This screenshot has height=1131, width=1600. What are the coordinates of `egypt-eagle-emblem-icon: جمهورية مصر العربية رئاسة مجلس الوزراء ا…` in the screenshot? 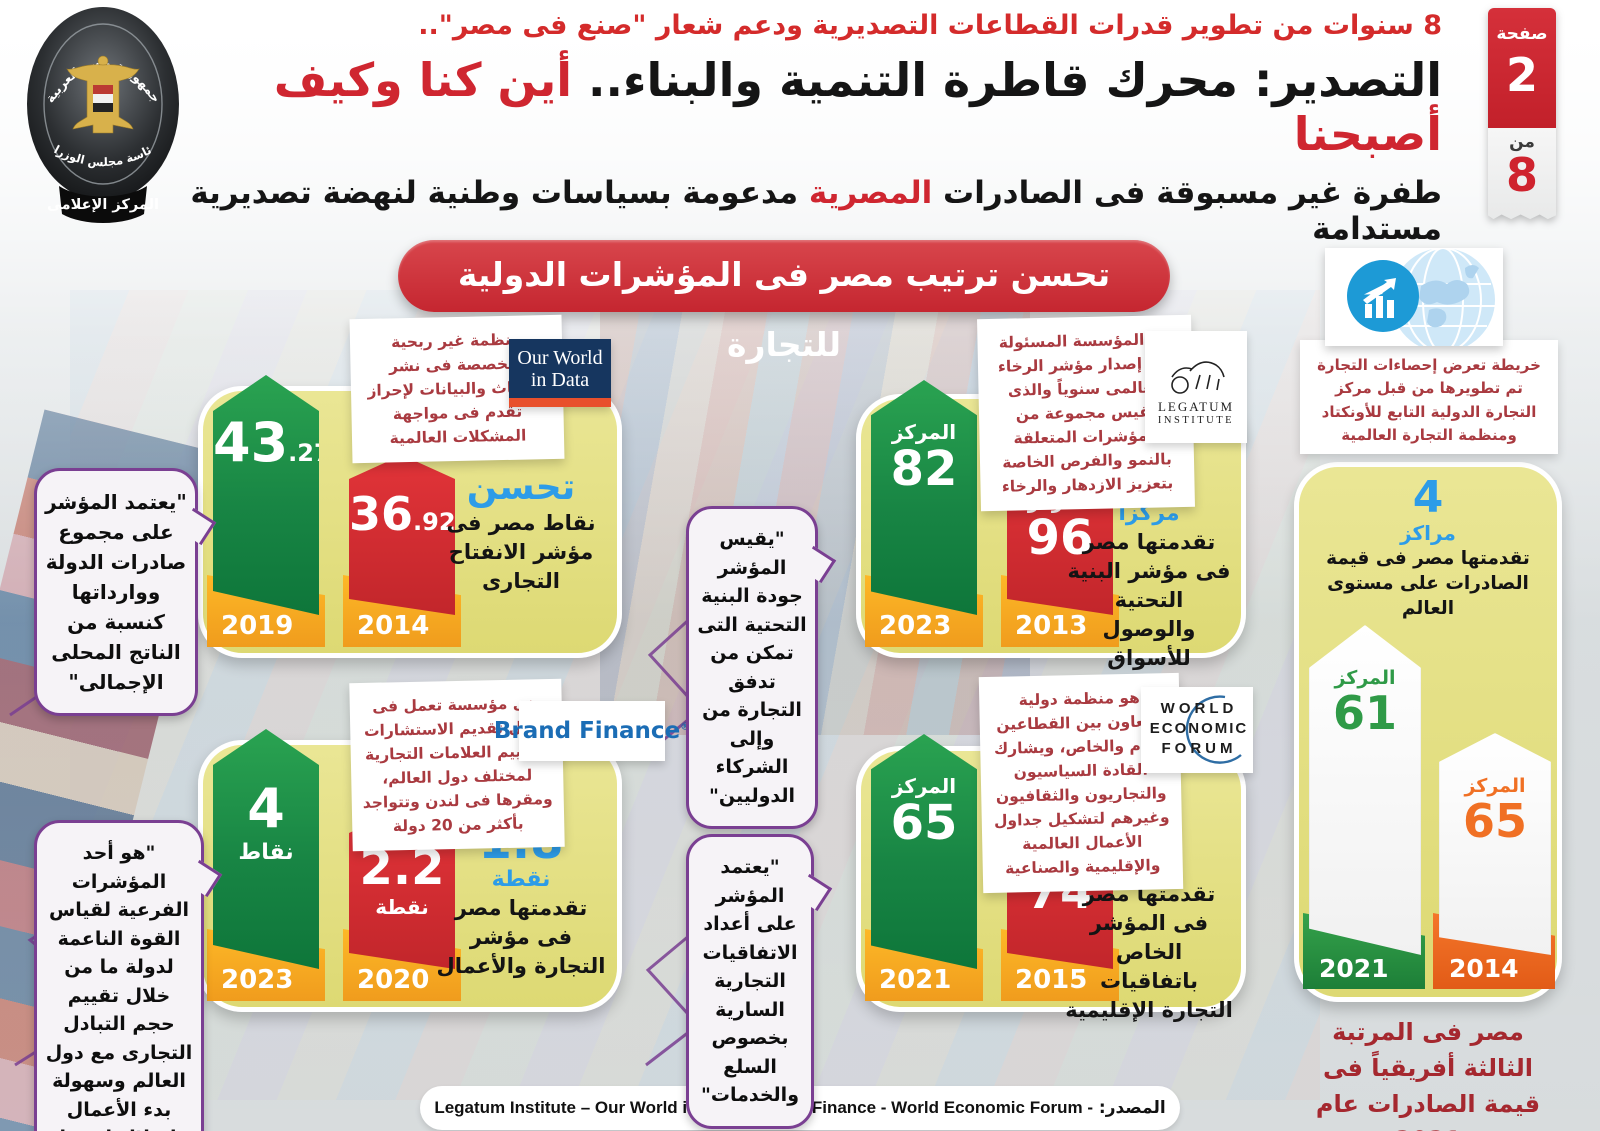 It's located at (98, 111).